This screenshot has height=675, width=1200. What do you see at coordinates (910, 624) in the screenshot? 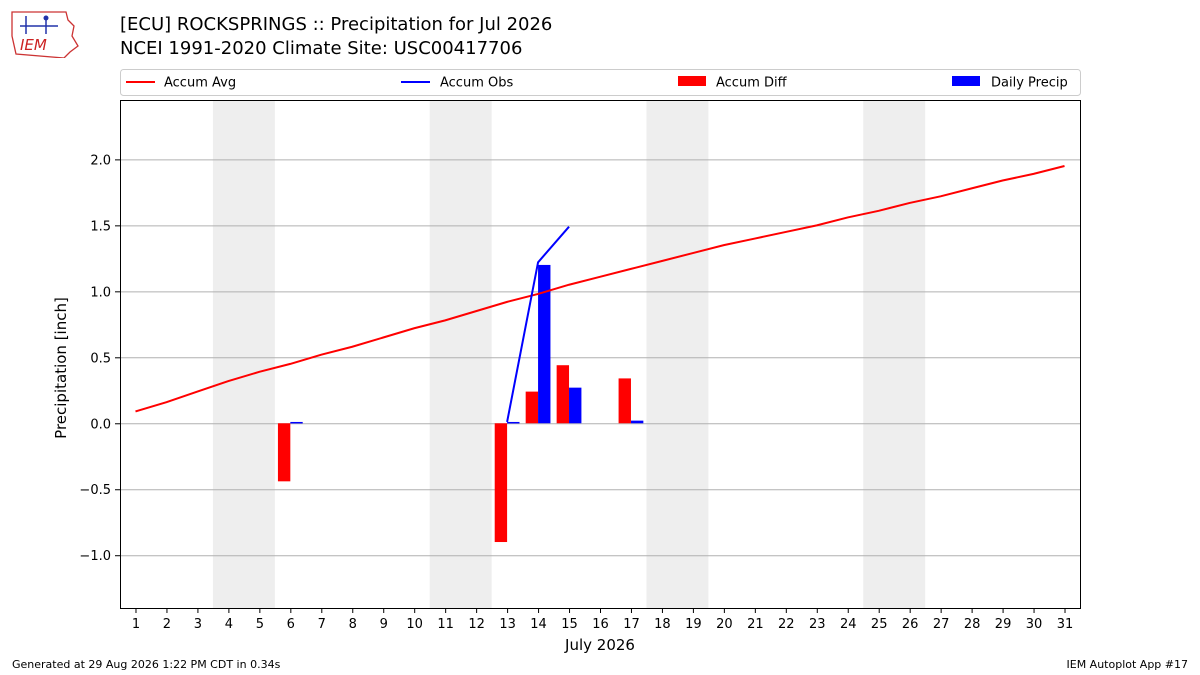
I see `x-tick-label: 26` at bounding box center [910, 624].